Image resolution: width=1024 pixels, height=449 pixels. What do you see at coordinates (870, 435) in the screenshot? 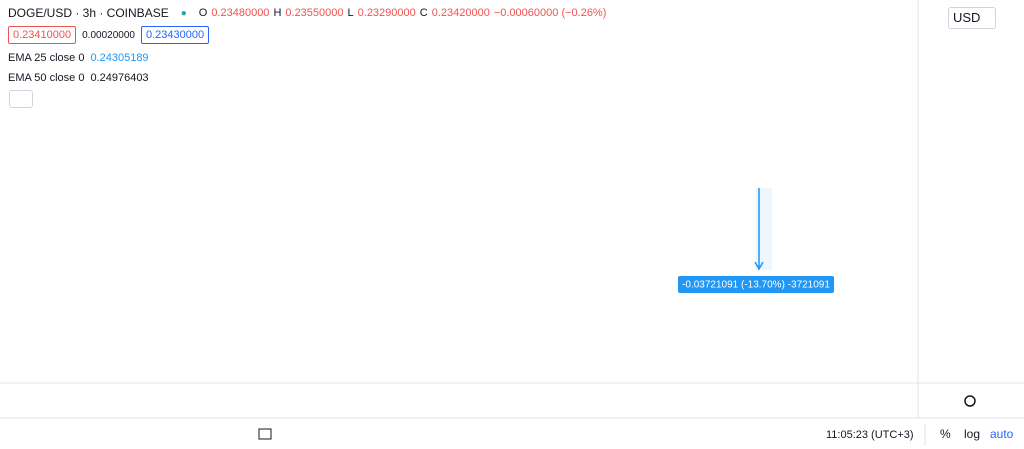
I see `clock: 11:05:23 (UTC+3)` at bounding box center [870, 435].